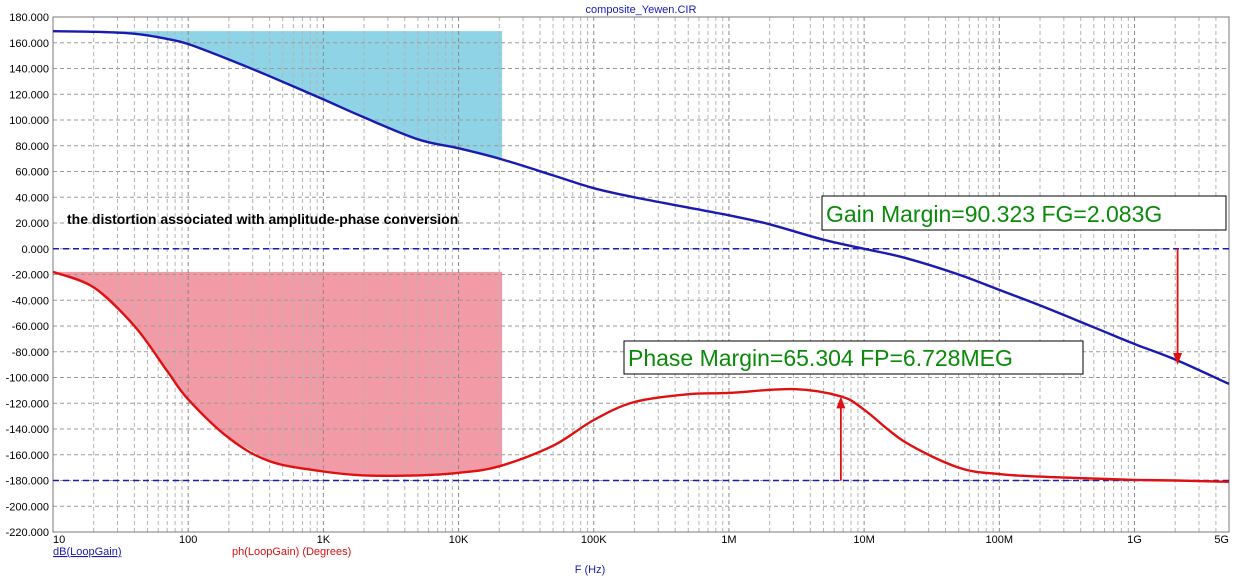  What do you see at coordinates (291, 552) in the screenshot?
I see `legend-ph-loopgain: ph(LoopGain) (Degrees)` at bounding box center [291, 552].